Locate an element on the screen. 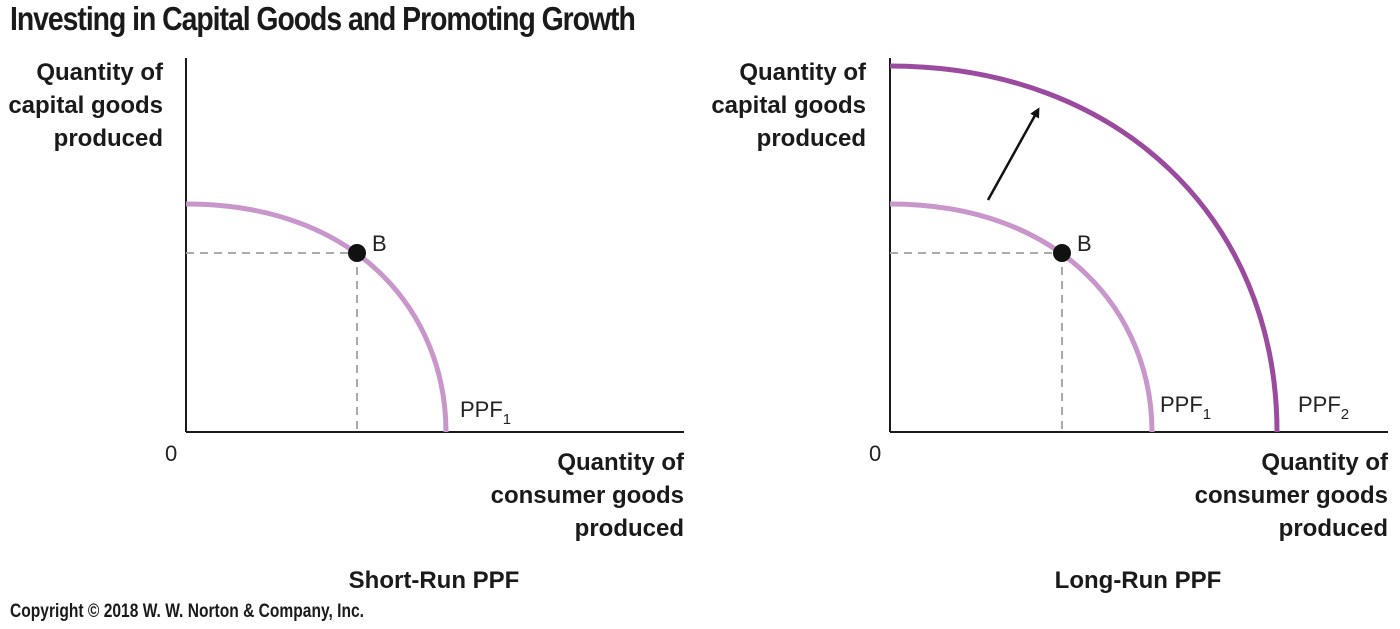 The width and height of the screenshot is (1400, 629). panel-subtitle: Short-Run PPF is located at coordinates (434, 580).